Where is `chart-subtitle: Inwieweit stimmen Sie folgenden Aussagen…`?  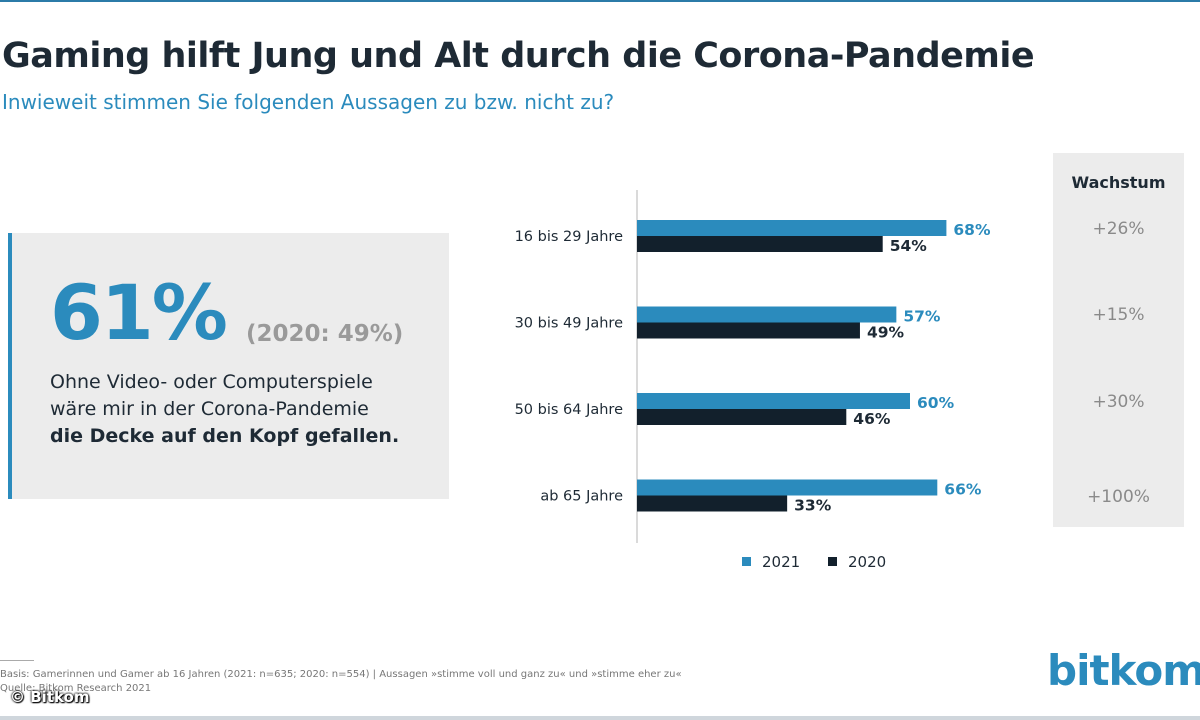 chart-subtitle: Inwieweit stimmen Sie folgenden Aussagen… is located at coordinates (308, 102).